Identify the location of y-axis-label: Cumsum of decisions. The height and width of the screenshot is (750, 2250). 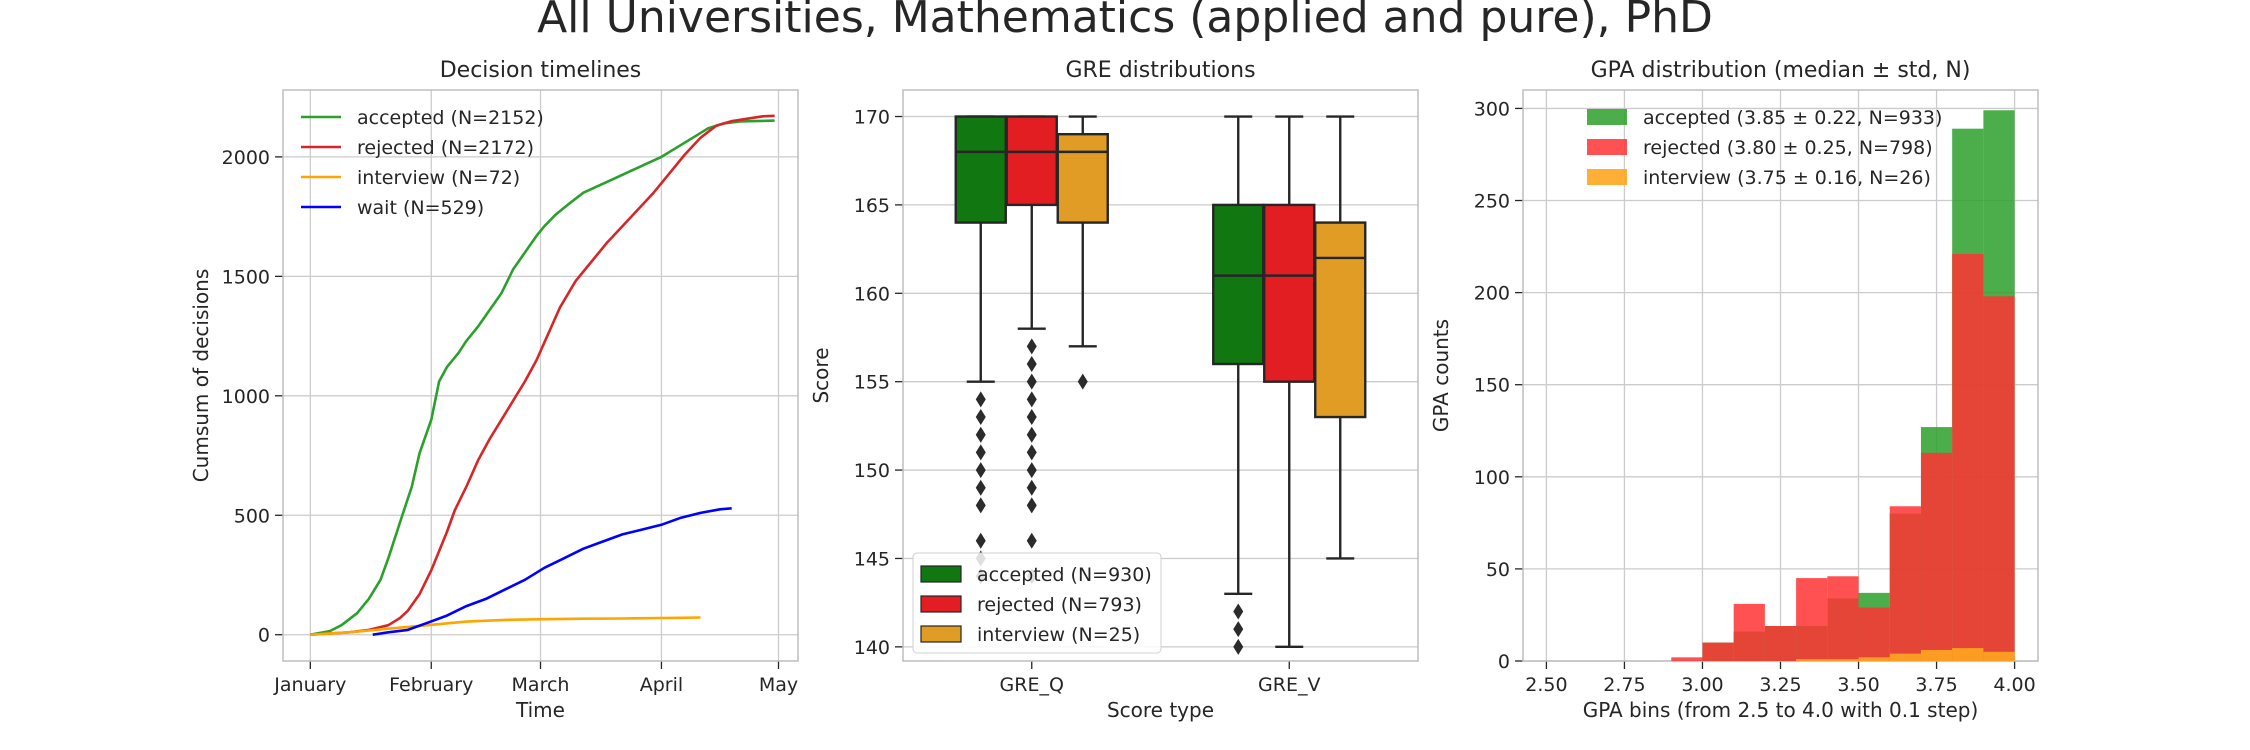
(201, 376).